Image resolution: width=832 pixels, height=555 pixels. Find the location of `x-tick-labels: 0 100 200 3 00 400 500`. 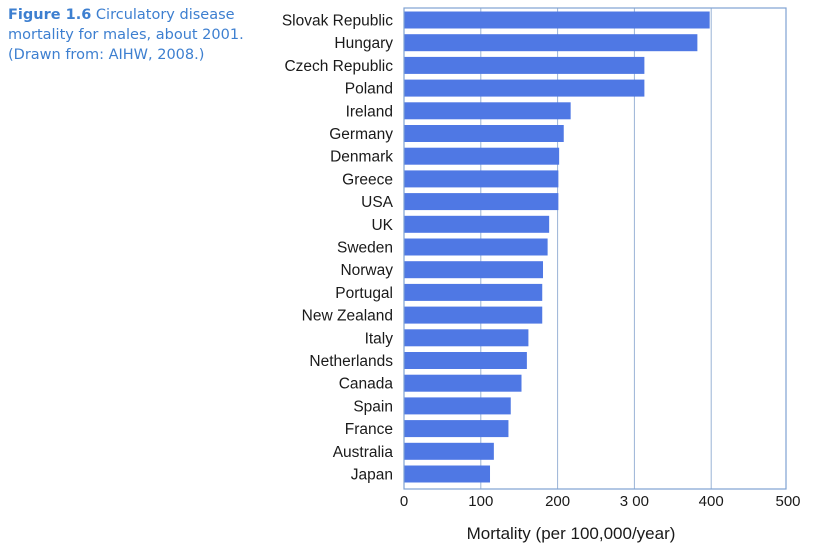

x-tick-labels: 0 100 200 3 00 400 500 is located at coordinates (600, 501).